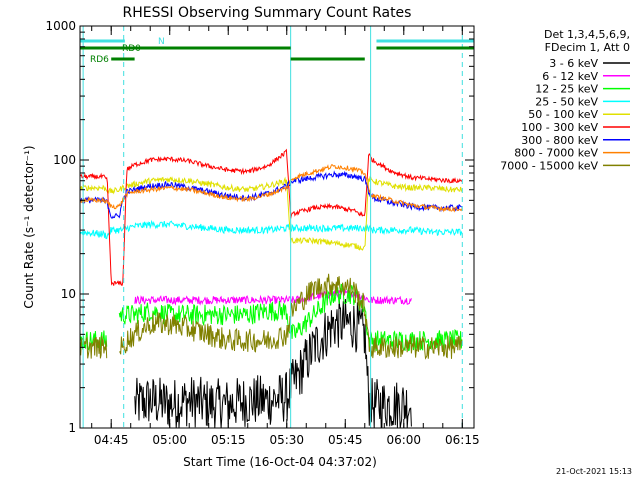  What do you see at coordinates (556, 153) in the screenshot?
I see `legend-label: 800 - 7000 keV` at bounding box center [556, 153].